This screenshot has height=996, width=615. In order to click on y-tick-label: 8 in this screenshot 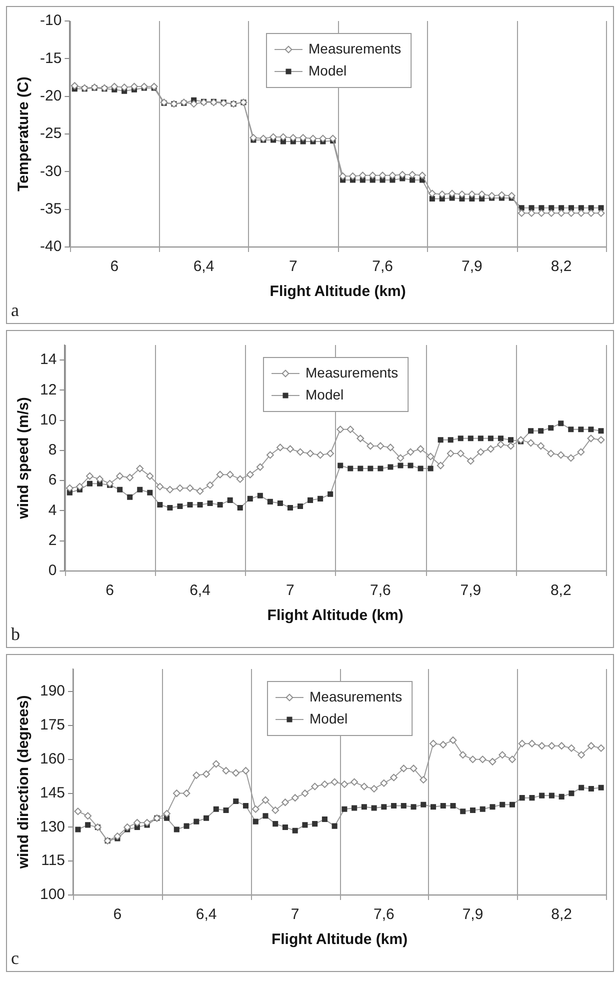, I will do `click(52, 450)`.